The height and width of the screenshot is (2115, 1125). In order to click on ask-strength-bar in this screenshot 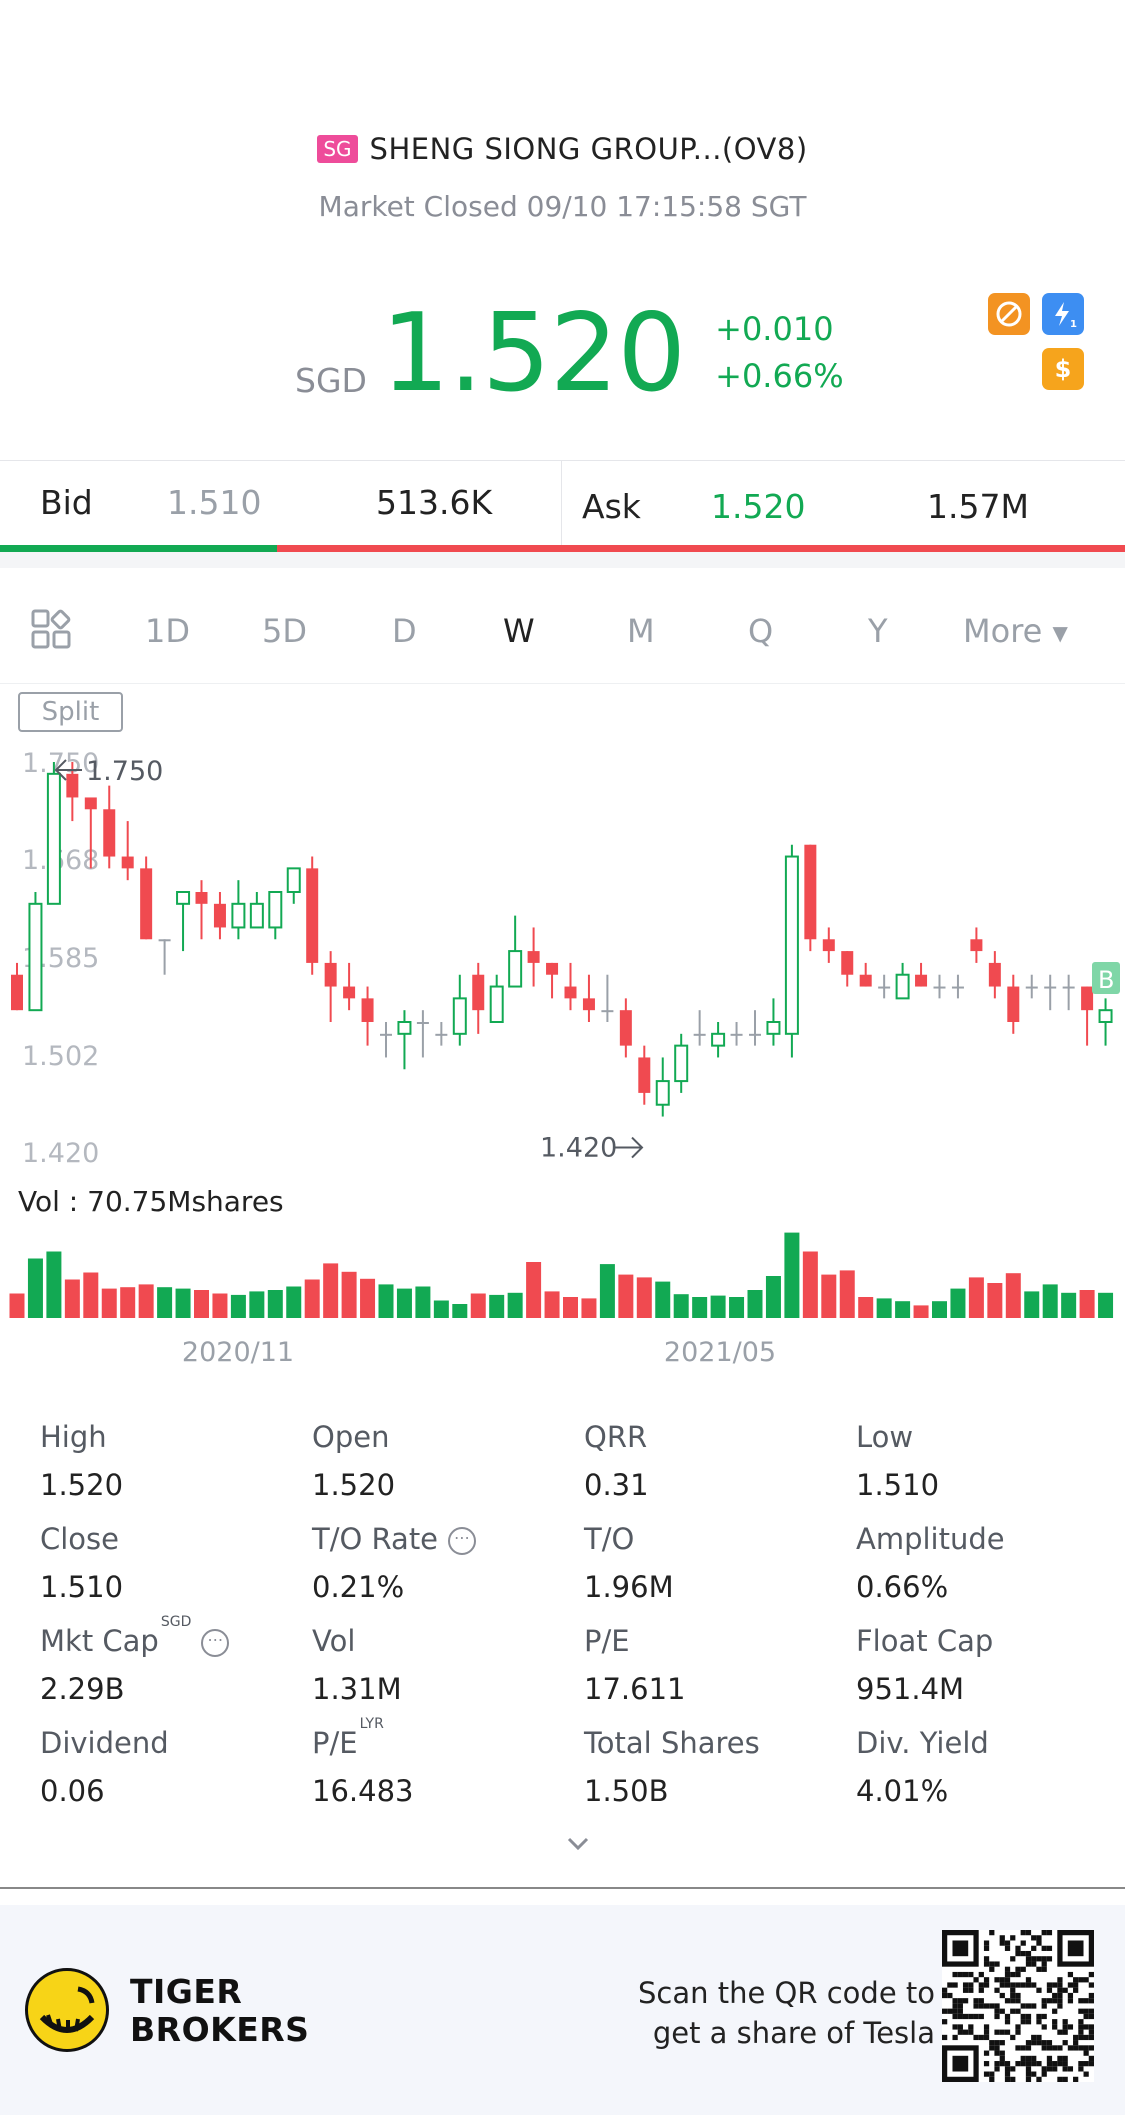, I will do `click(701, 549)`.